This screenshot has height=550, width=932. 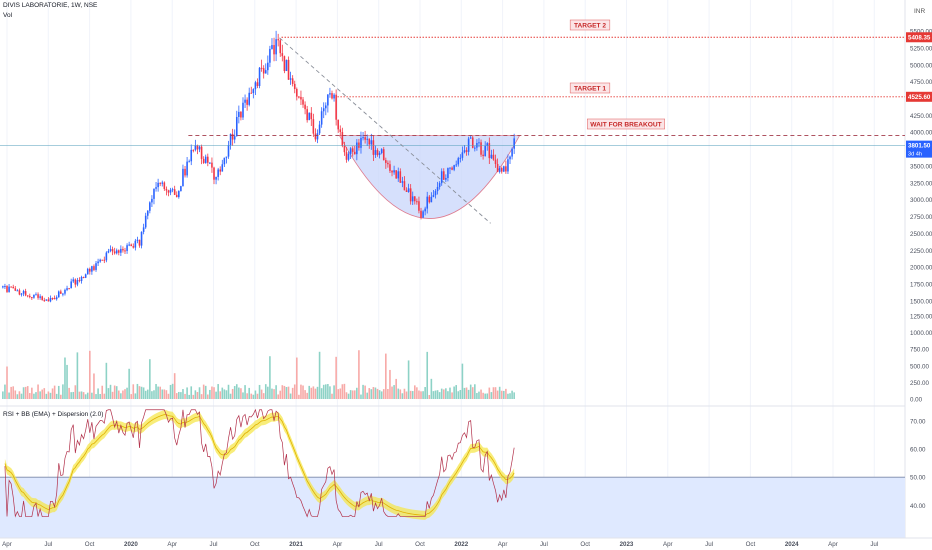 What do you see at coordinates (921, 234) in the screenshot?
I see `price-tick-label: 2500.00` at bounding box center [921, 234].